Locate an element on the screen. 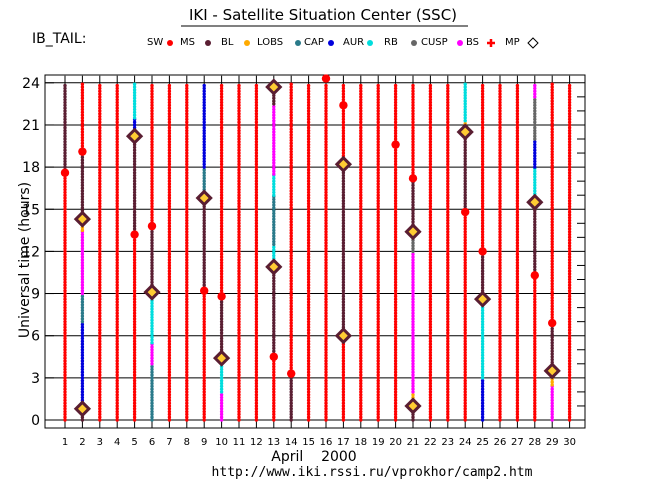  x-tick-label: 28 is located at coordinates (534, 442).